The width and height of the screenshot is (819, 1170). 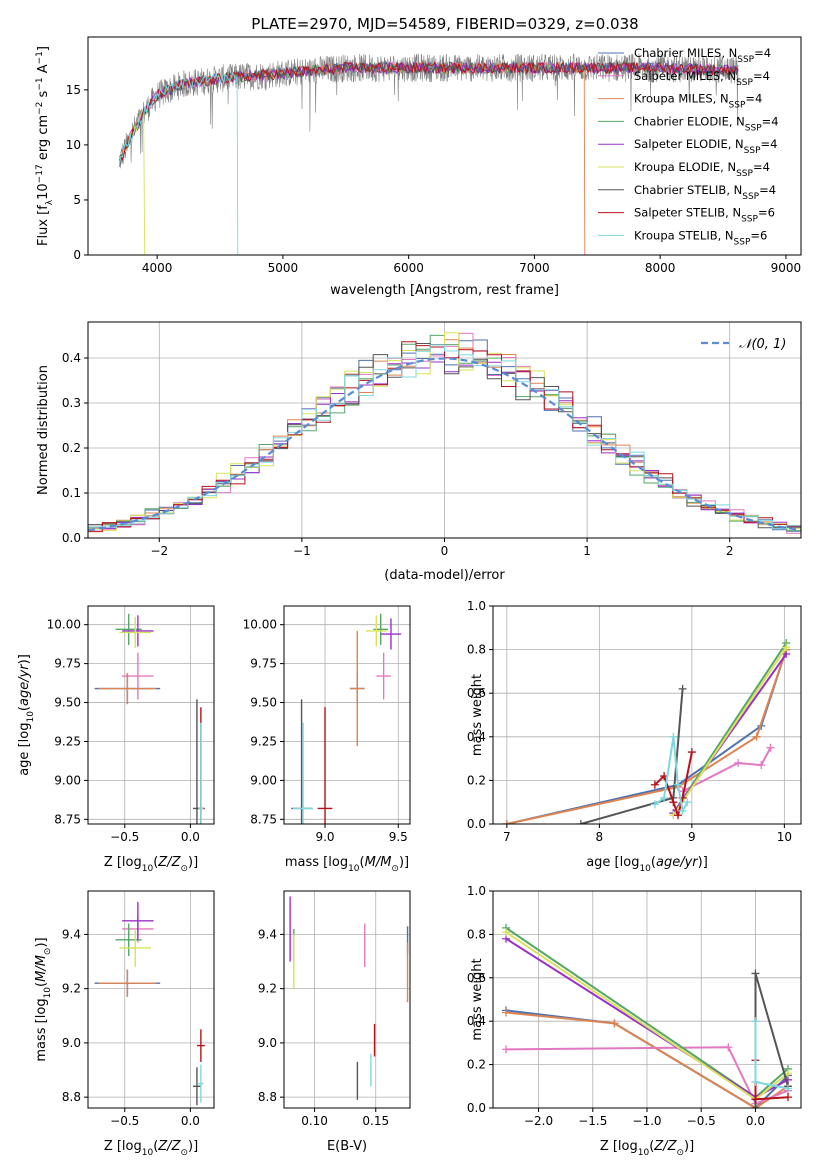 What do you see at coordinates (71, 989) in the screenshot?
I see `y-tick-label: 9.2` at bounding box center [71, 989].